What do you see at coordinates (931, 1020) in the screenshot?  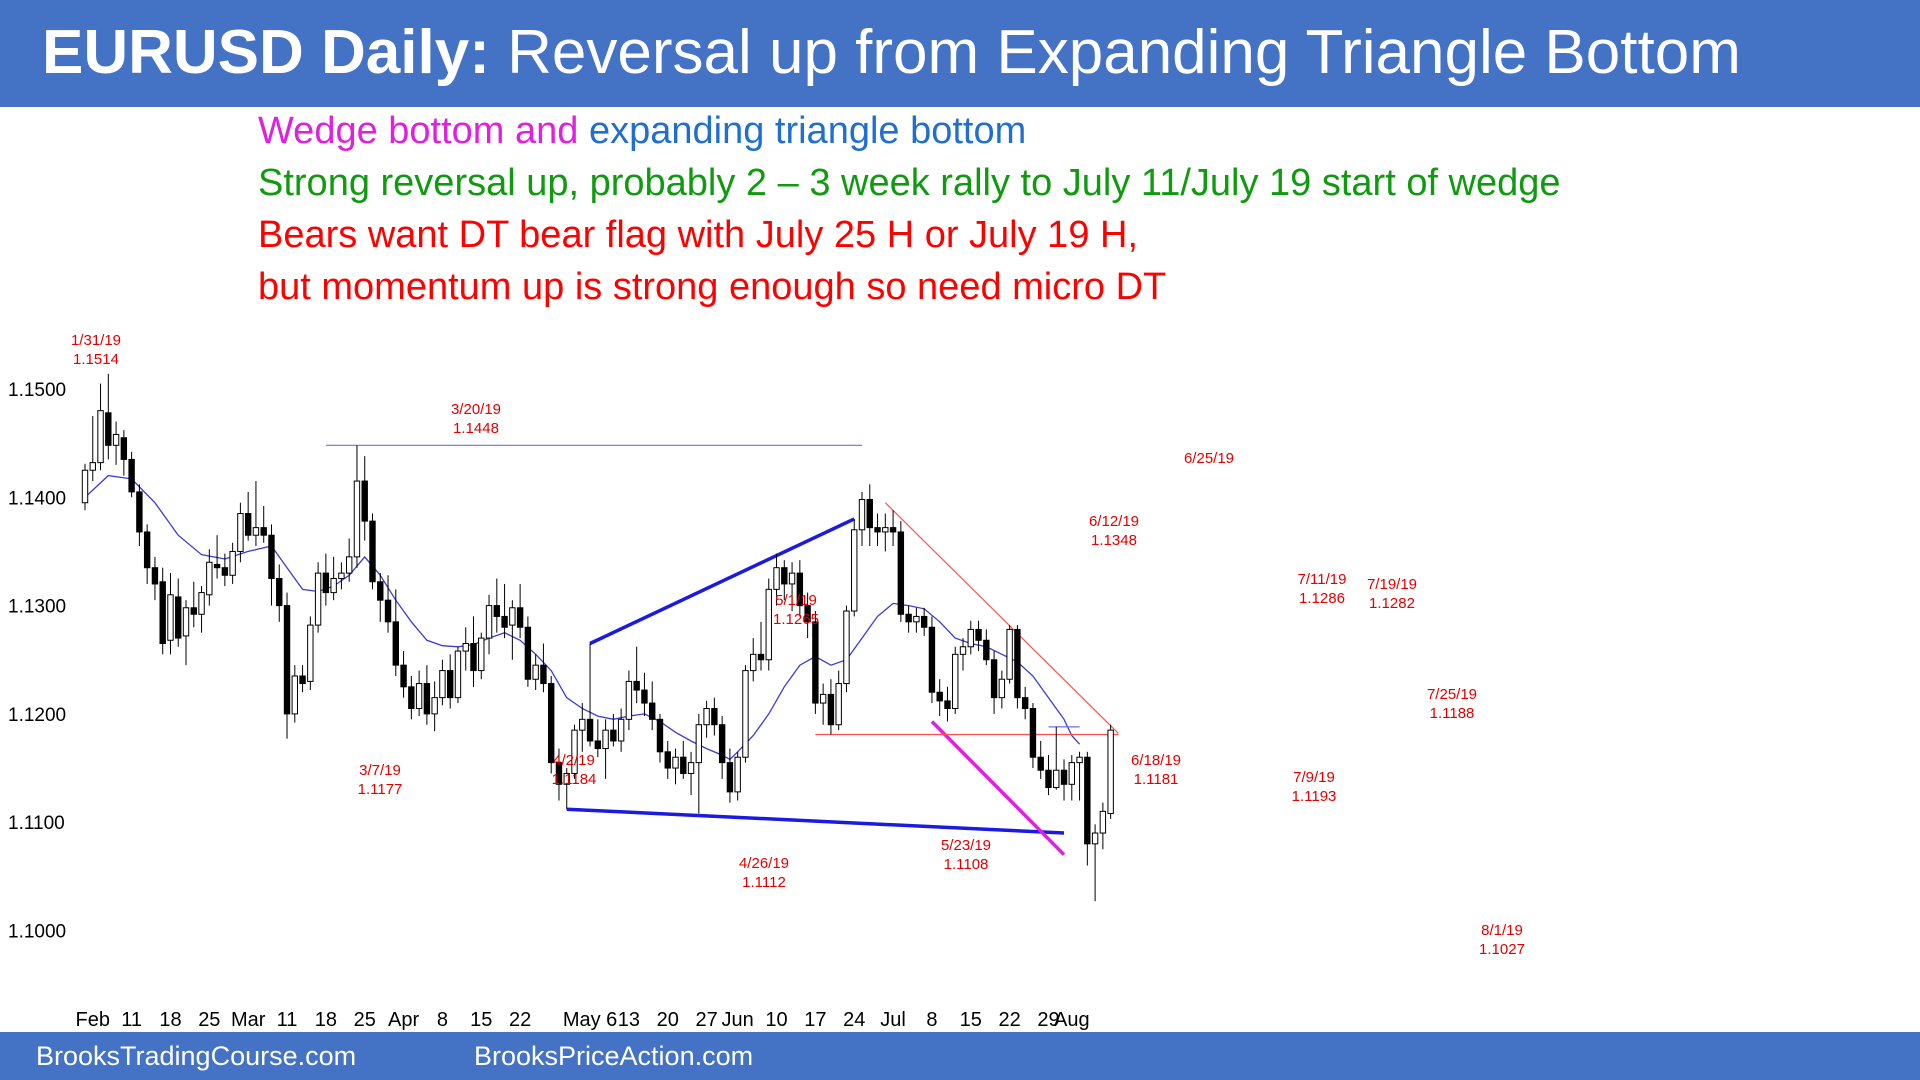 I see `x-tick-label: 8` at bounding box center [931, 1020].